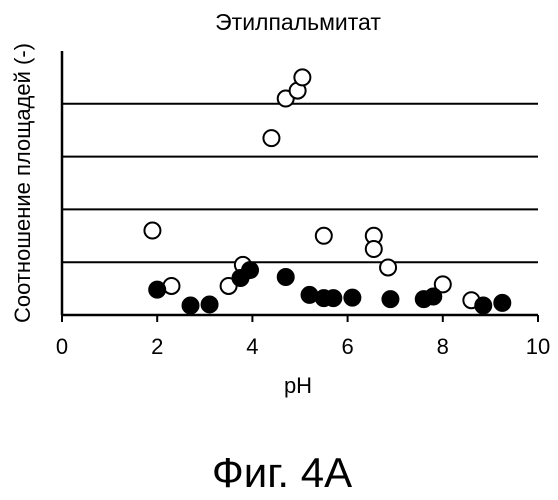  I want to click on x-tick-labels: 0 2 4 6 8 10, so click(303, 337).